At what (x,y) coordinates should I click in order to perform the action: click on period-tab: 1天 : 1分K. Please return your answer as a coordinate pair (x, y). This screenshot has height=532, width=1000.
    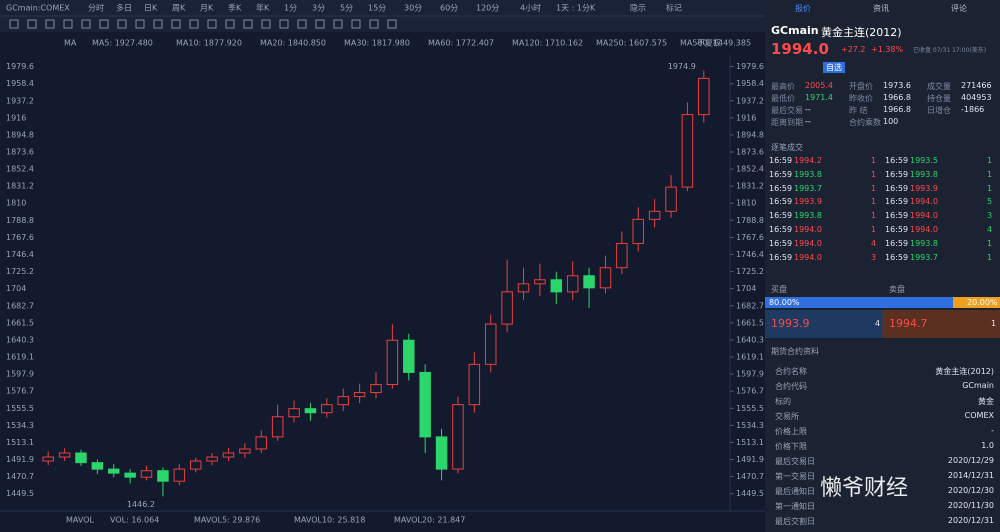
    Looking at the image, I should click on (576, 8).